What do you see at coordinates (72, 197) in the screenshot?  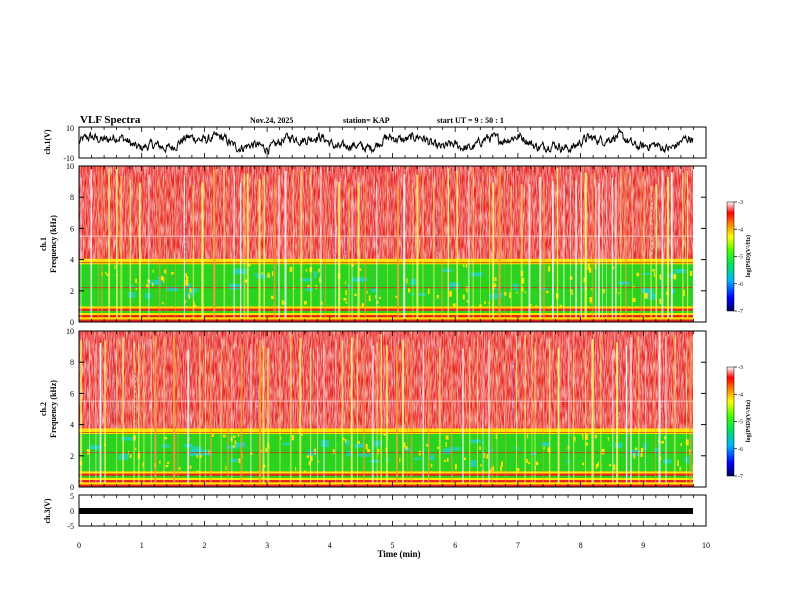 I see `ch1-spectrogram-ytick-label: 8` at bounding box center [72, 197].